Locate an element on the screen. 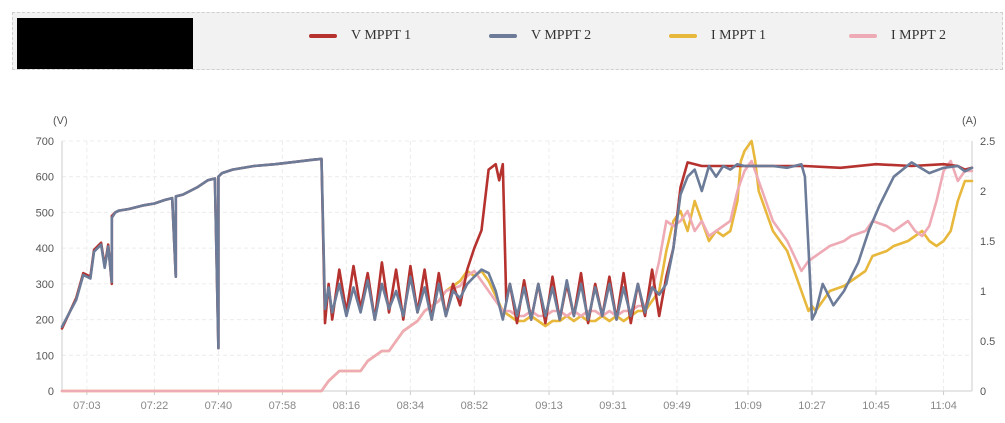 The image size is (1005, 423). x-tick-label: 07:03 is located at coordinates (87, 406).